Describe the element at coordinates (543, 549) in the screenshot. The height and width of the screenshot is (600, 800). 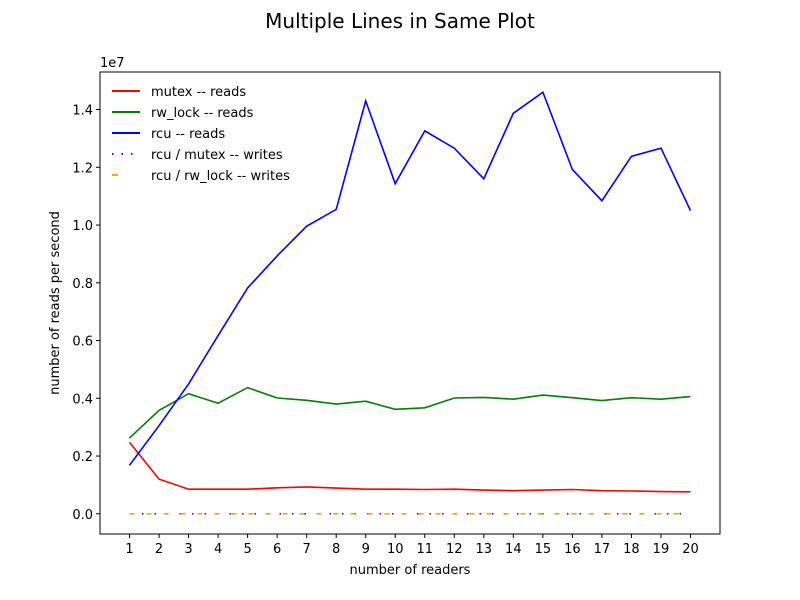
I see `x-tick-label: 15` at that location.